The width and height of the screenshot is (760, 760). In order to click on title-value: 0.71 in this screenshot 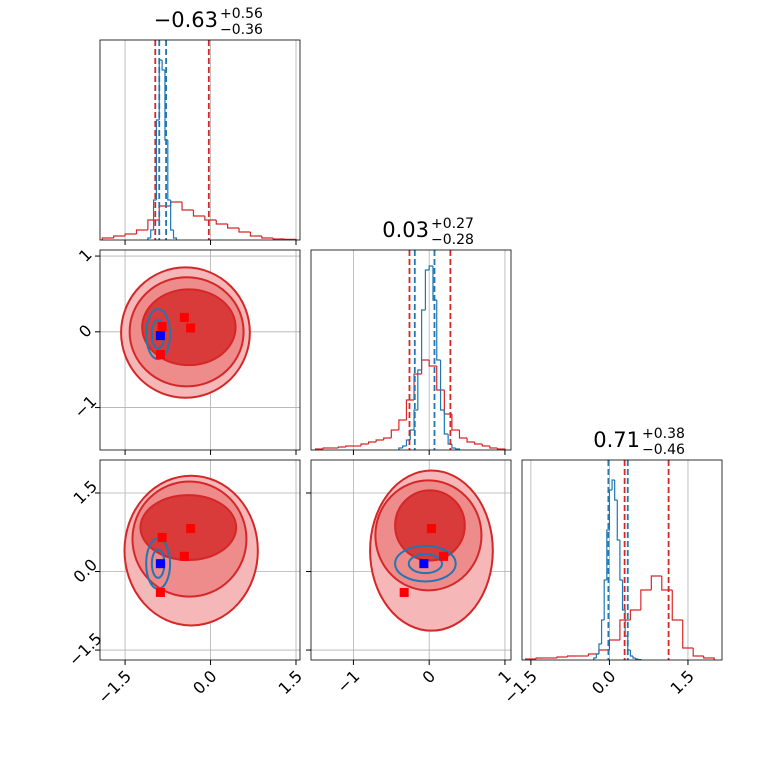, I will do `click(616, 440)`.